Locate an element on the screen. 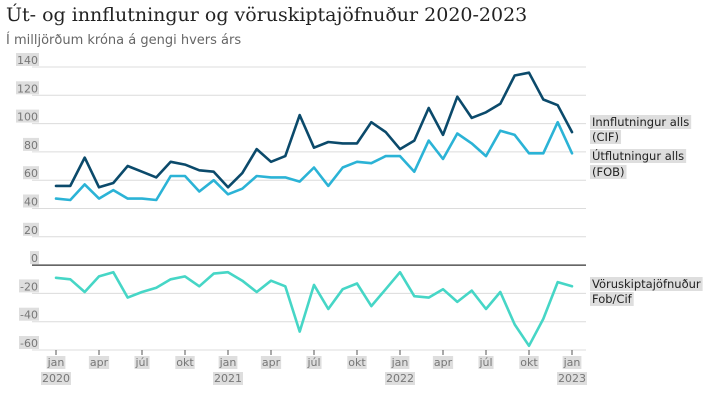  y-tick-label: 140 is located at coordinates (27, 60).